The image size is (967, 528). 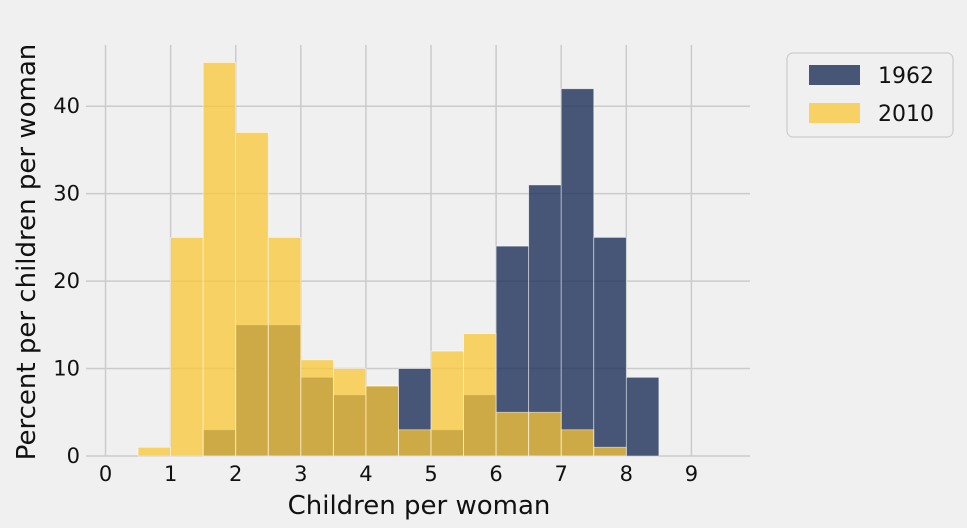 What do you see at coordinates (300, 474) in the screenshot?
I see `x-tick-label: 3` at bounding box center [300, 474].